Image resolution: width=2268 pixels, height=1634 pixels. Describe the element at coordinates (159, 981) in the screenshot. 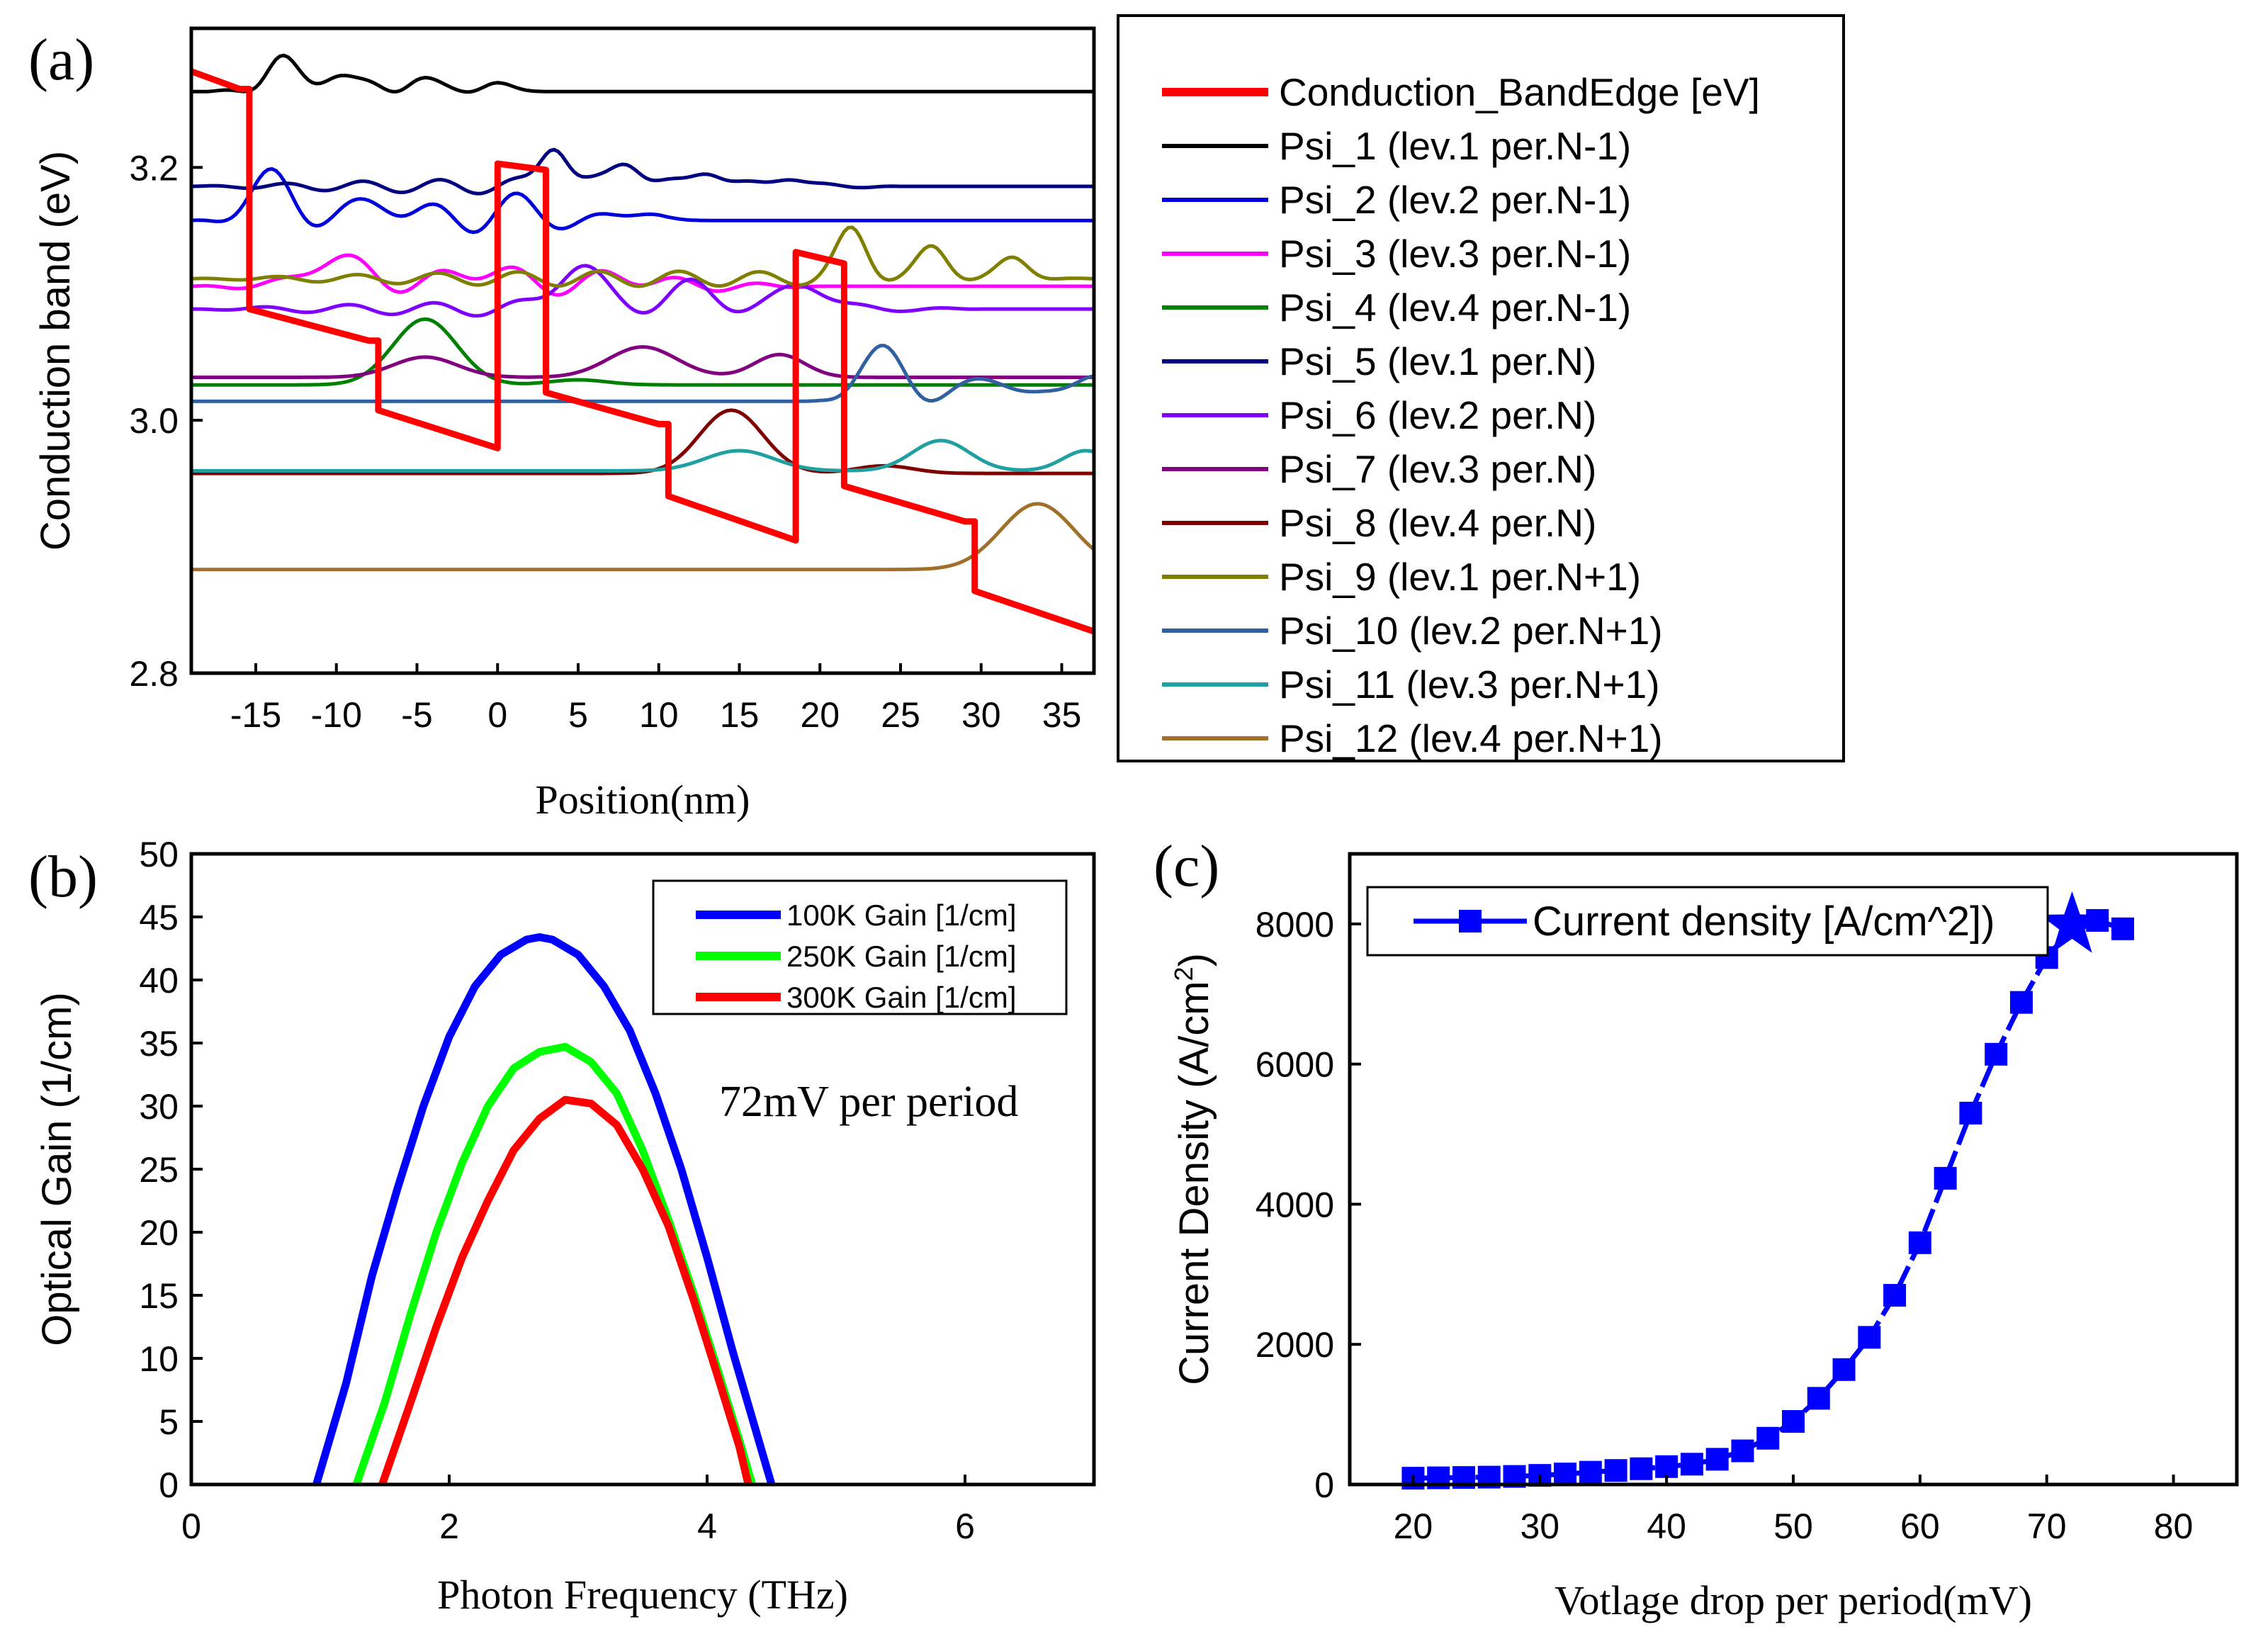

I see `y-tick-label: 40` at that location.